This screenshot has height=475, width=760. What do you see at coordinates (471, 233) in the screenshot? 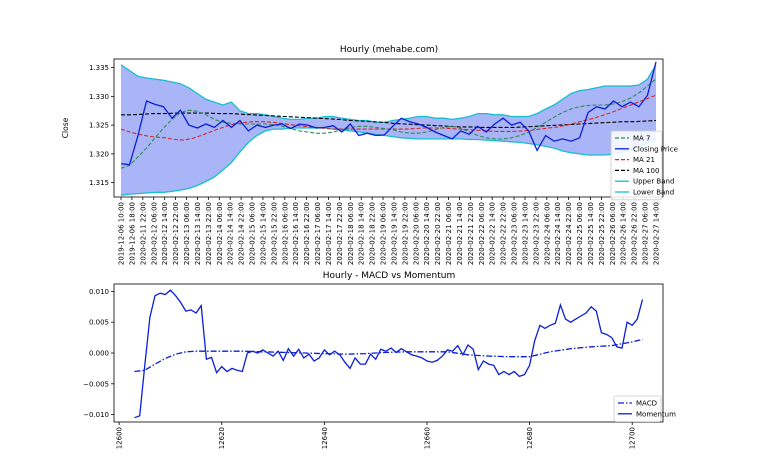
I see `x-tick-label: 2020-02-21 22:00` at bounding box center [471, 233].